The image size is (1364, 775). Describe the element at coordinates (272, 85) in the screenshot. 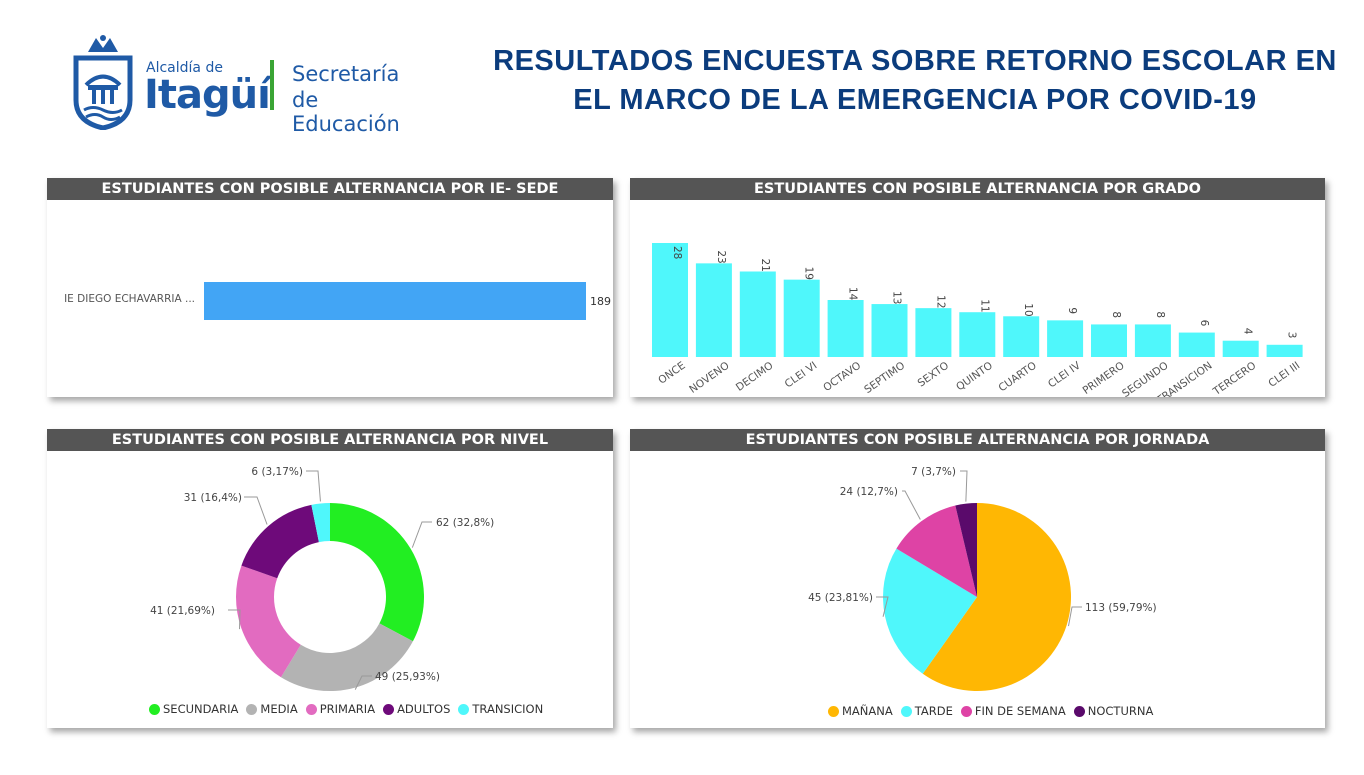

I see `logo-divider` at that location.